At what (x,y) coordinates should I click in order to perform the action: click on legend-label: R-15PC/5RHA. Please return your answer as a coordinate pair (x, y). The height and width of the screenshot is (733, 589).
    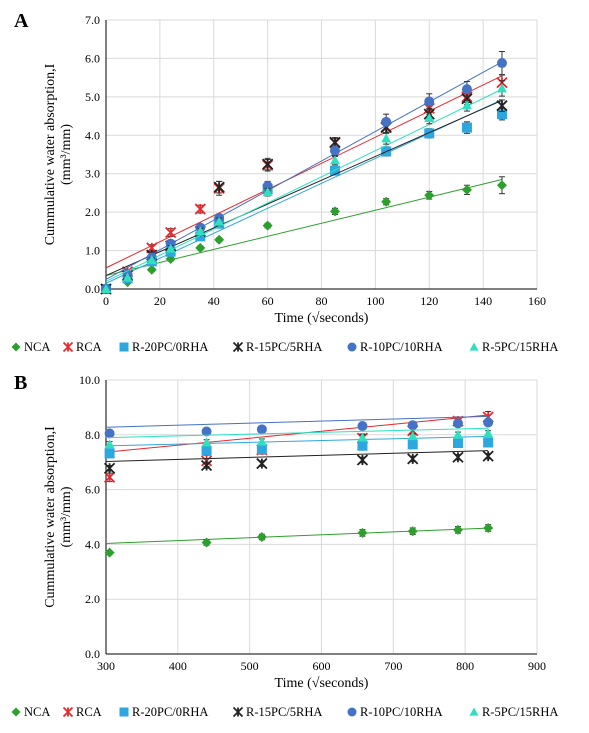
    Looking at the image, I should click on (284, 347).